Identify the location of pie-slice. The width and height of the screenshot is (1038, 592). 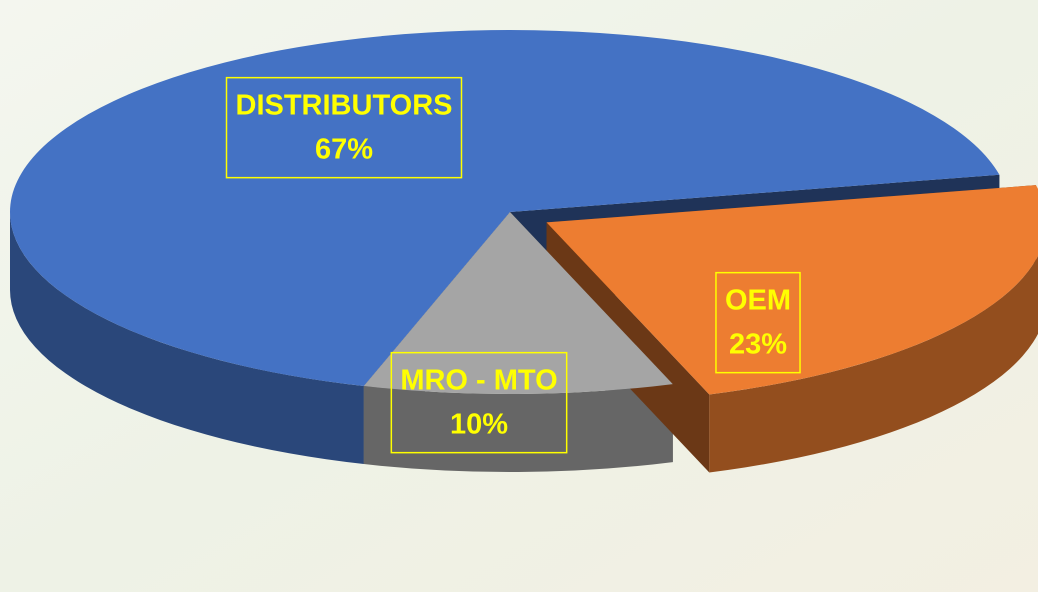
(518, 303).